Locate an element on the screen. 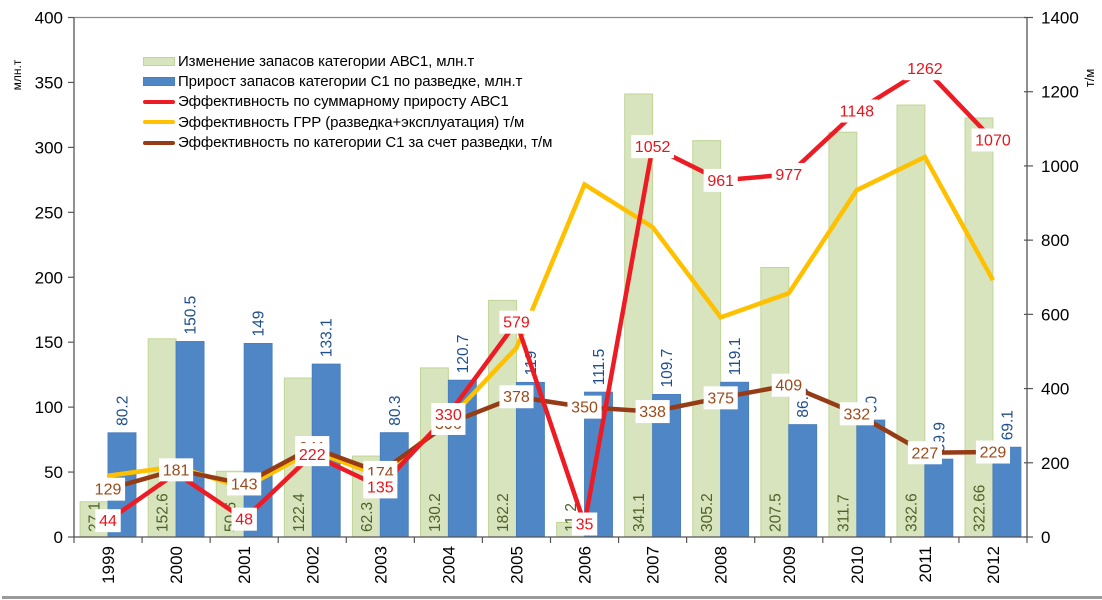 The height and width of the screenshot is (600, 1102). bar-label-c1_growth-2004: 120.7 is located at coordinates (463, 353).